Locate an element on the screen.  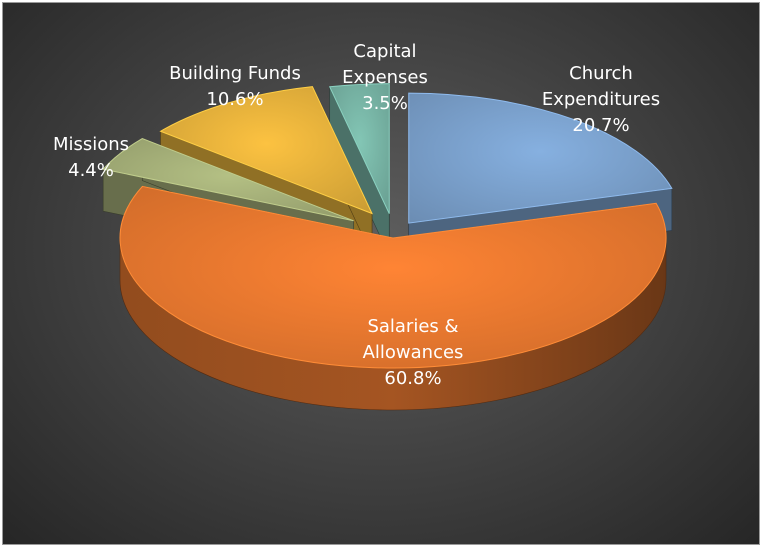
label-line: Allowances is located at coordinates (413, 352).